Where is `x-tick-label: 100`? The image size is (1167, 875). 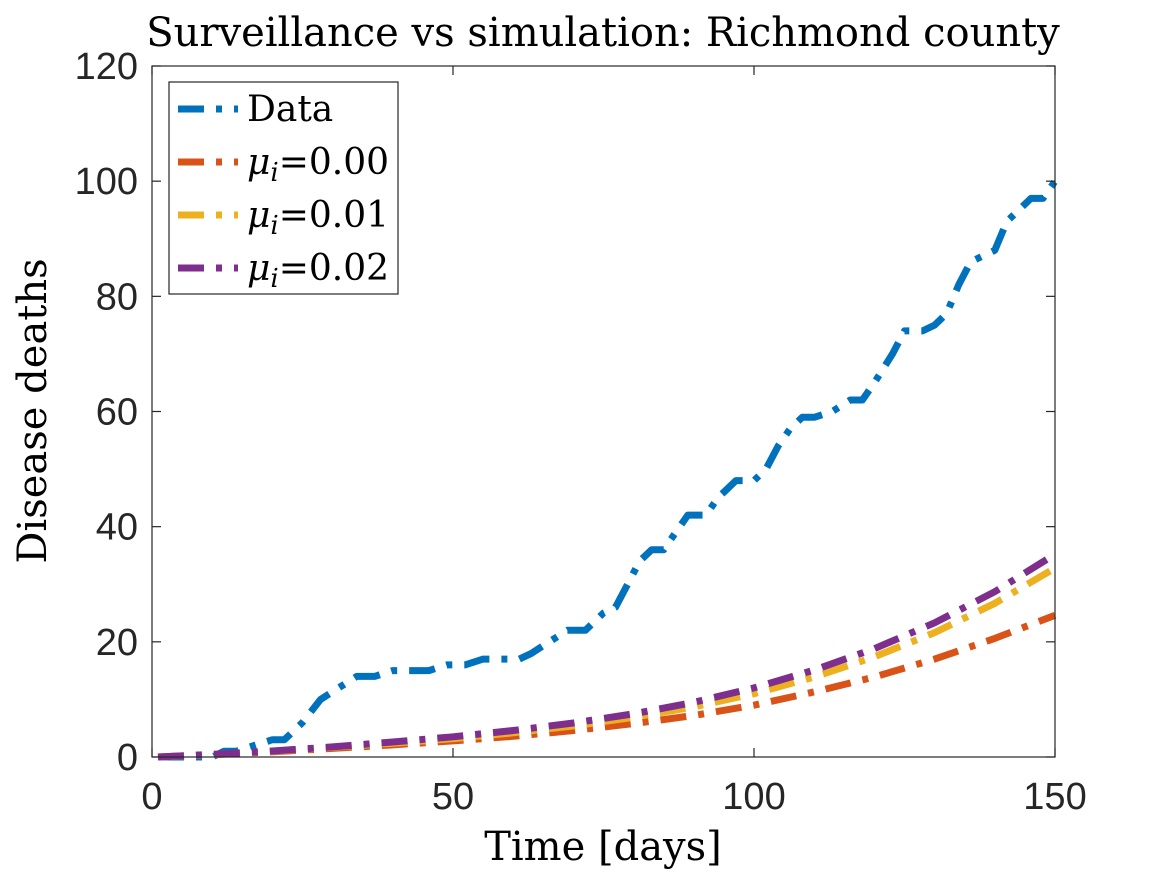
x-tick-label: 100 is located at coordinates (753, 797).